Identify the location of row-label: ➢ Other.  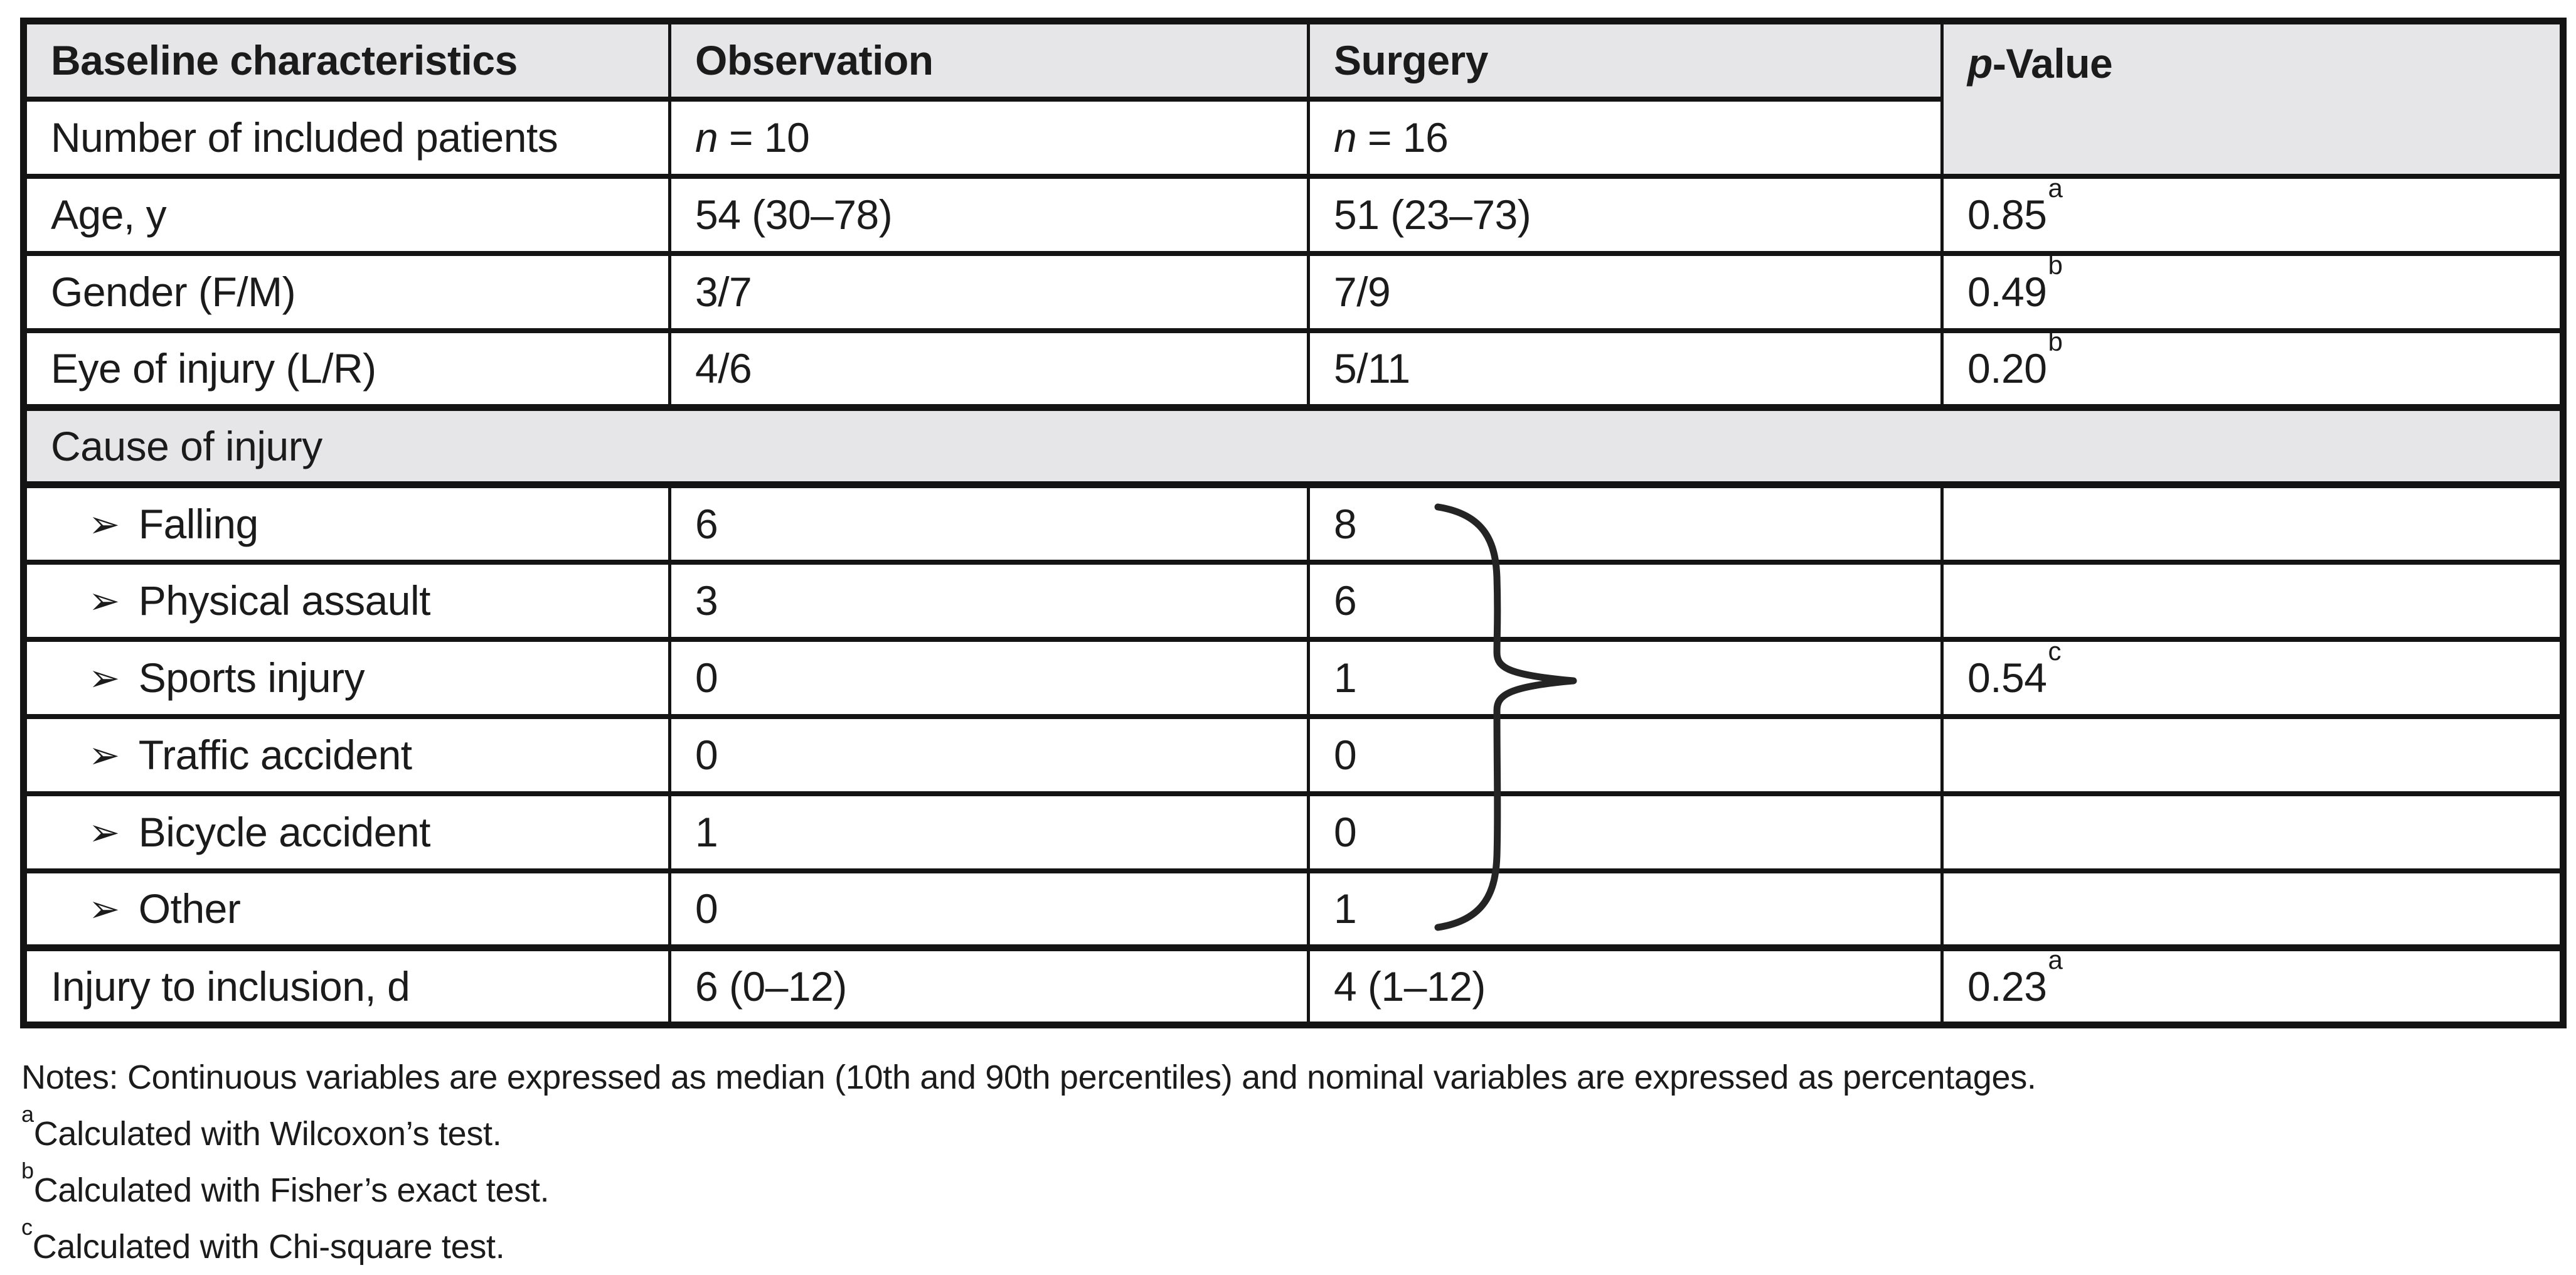
(346, 909).